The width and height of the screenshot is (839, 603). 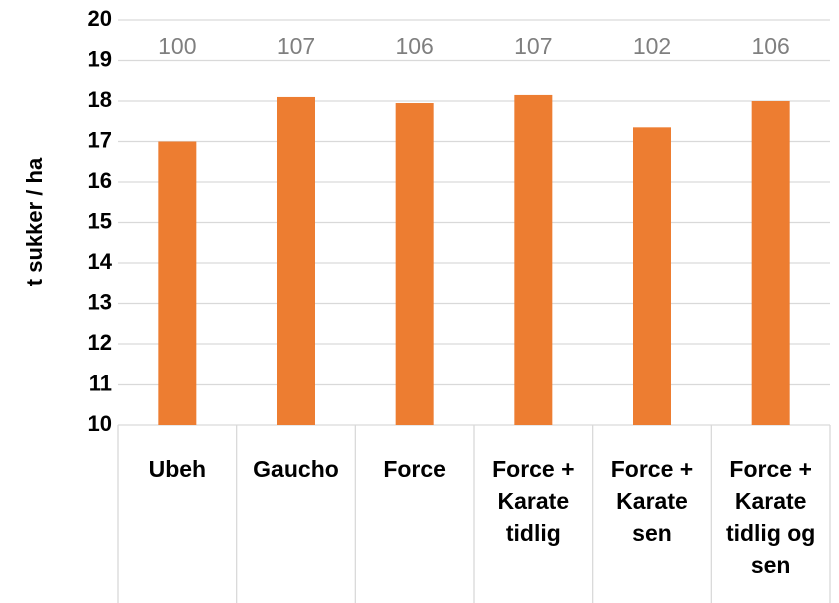 What do you see at coordinates (100, 99) in the screenshot?
I see `y-tick-label: 18` at bounding box center [100, 99].